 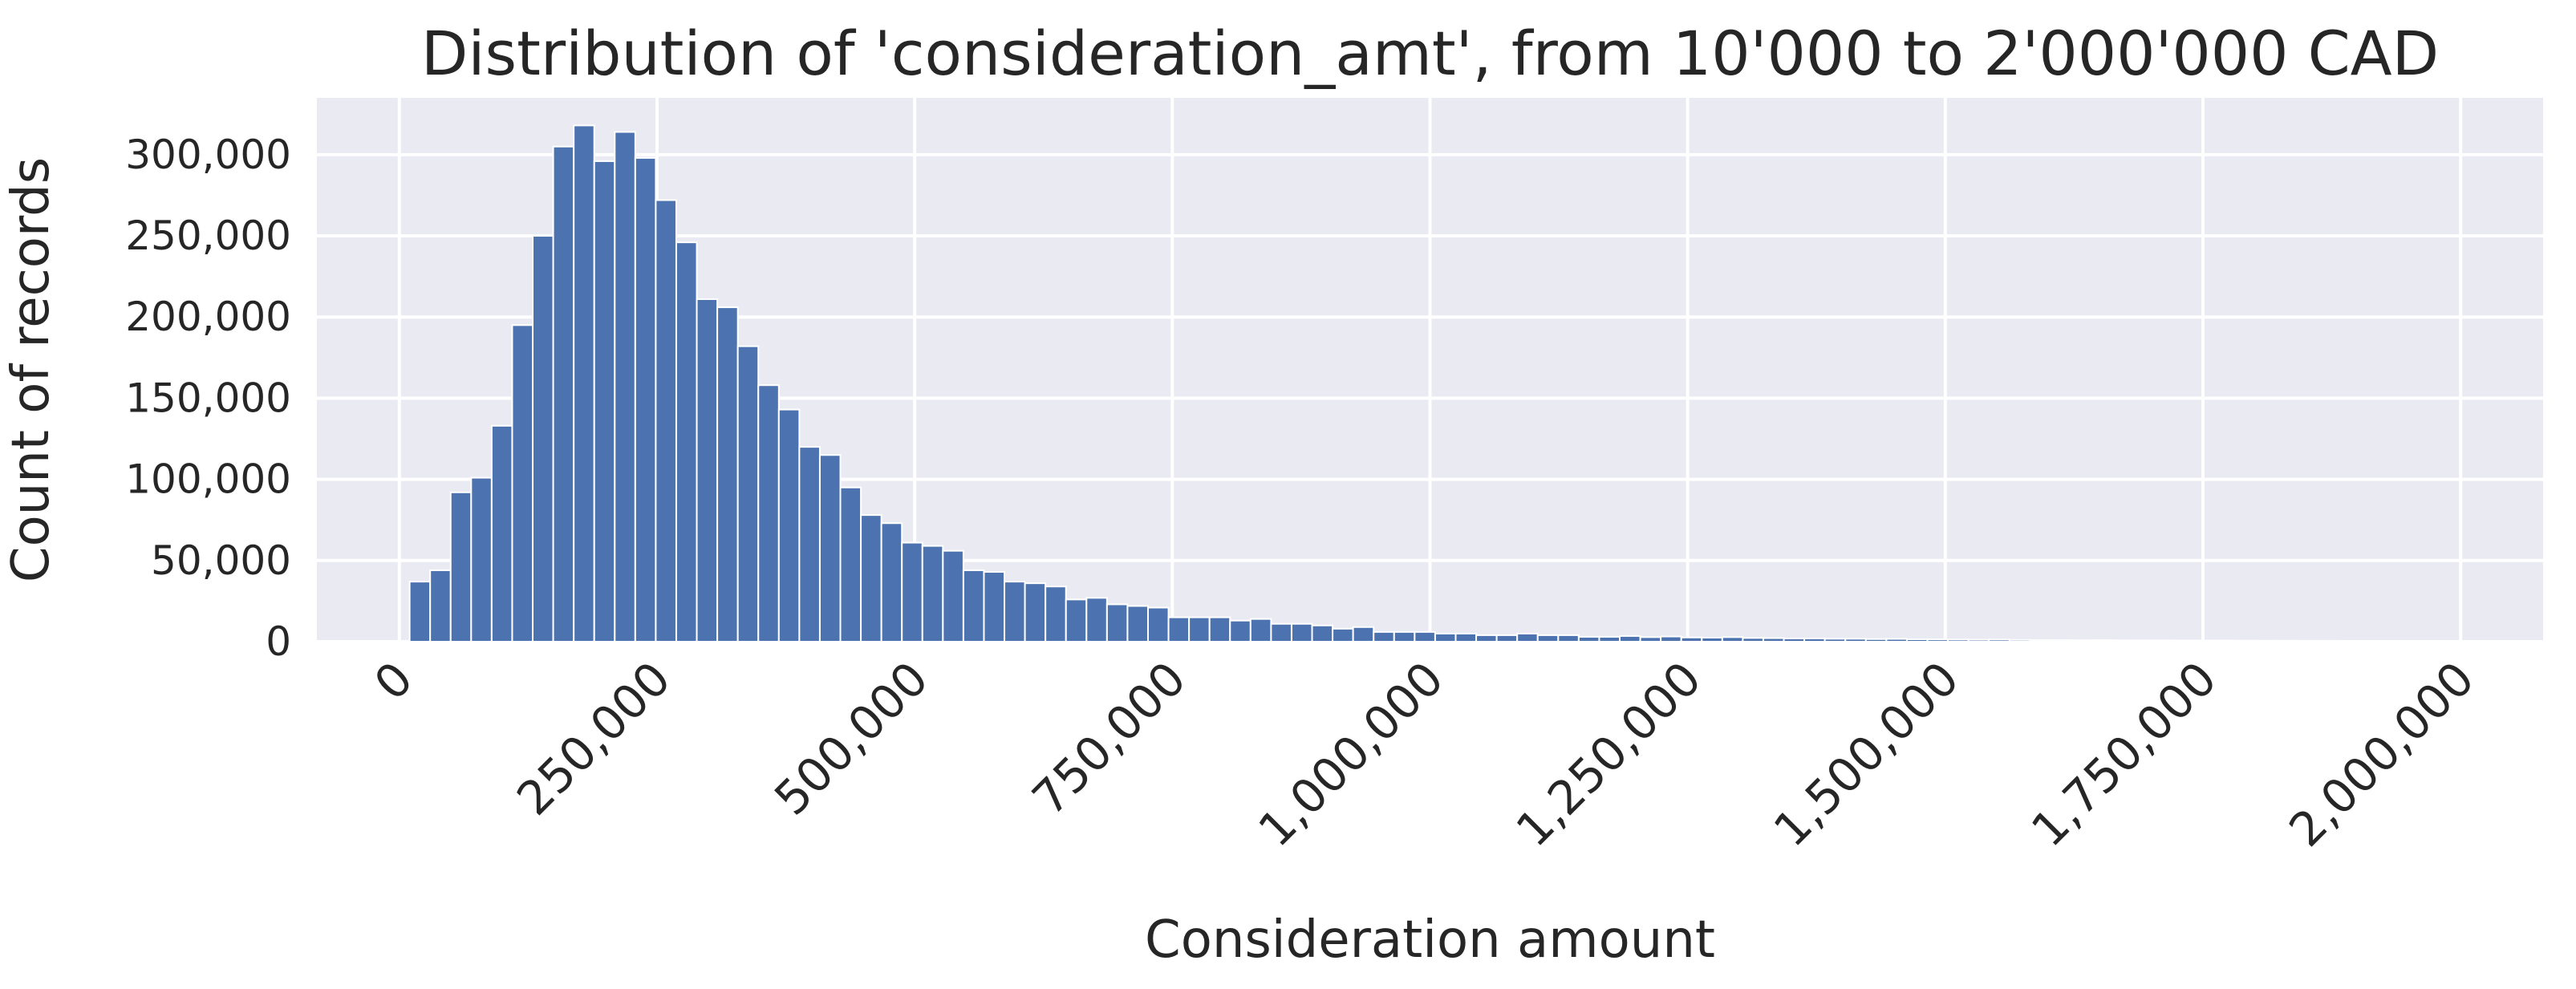 I want to click on y-tick-label: 150,000, so click(x=208, y=398).